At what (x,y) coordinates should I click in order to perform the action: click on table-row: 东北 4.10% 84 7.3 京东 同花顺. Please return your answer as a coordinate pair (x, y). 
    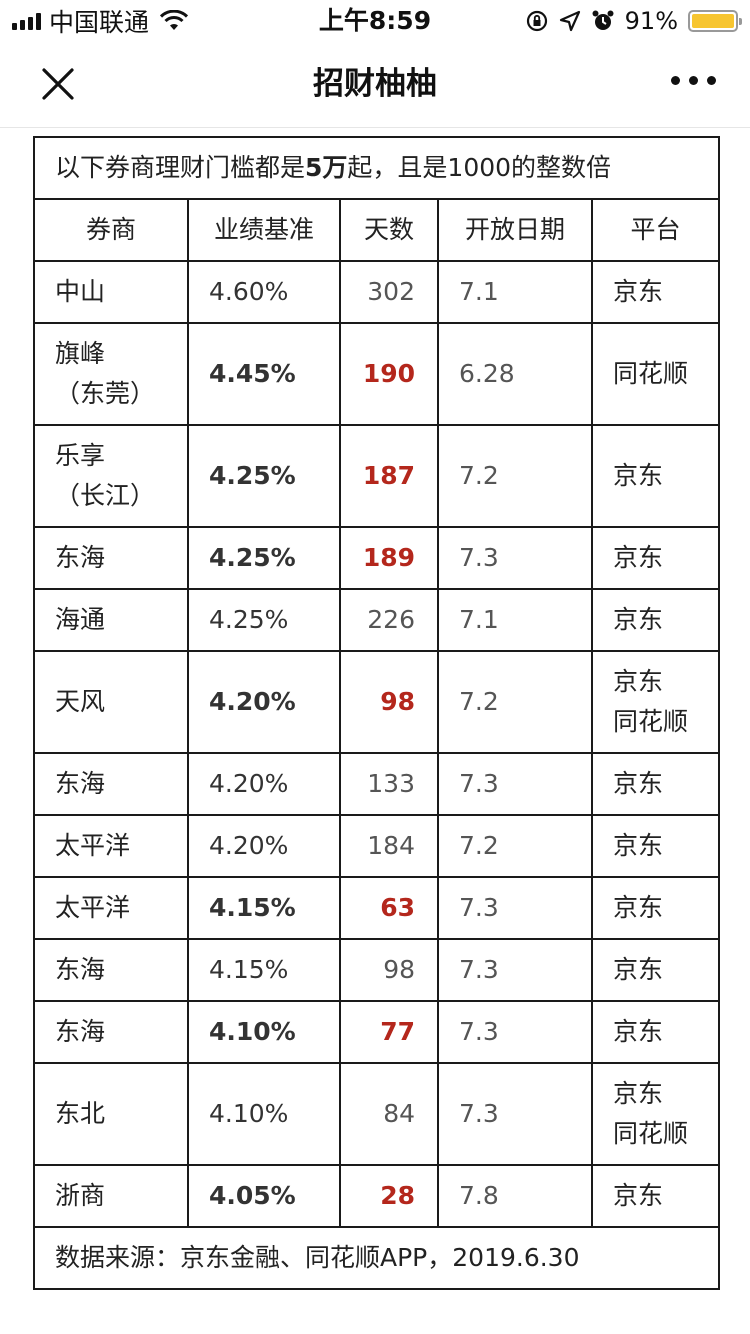
    Looking at the image, I should click on (376, 1114).